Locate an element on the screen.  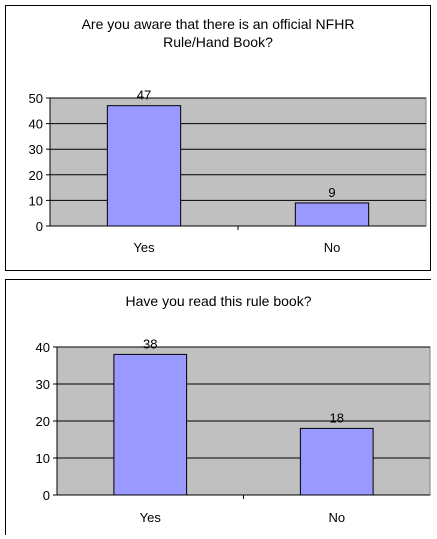
y-tick-label: 50 is located at coordinates (36, 98).